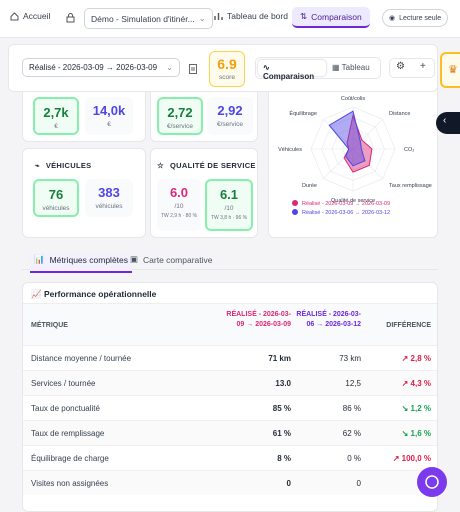  What do you see at coordinates (70, 458) in the screenshot?
I see `metric-name: Équilibrage de charge` at bounding box center [70, 458].